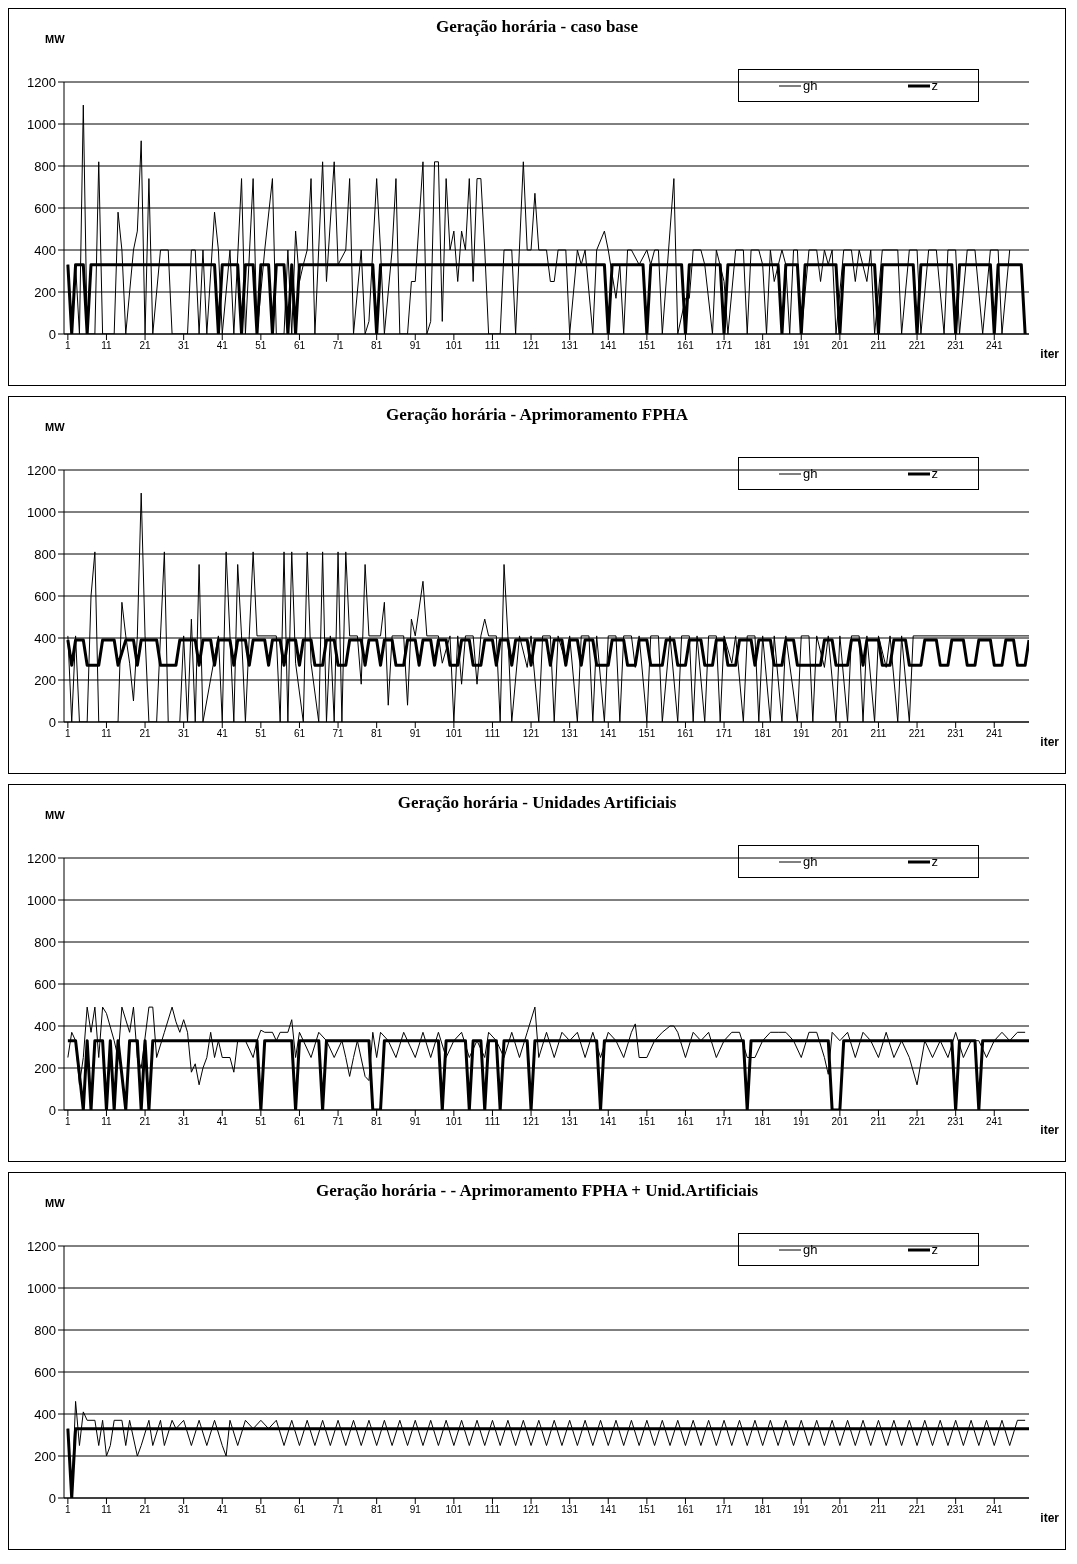  What do you see at coordinates (537, 802) in the screenshot?
I see `chart-title: Geração horária - Unidades Artificiais` at bounding box center [537, 802].